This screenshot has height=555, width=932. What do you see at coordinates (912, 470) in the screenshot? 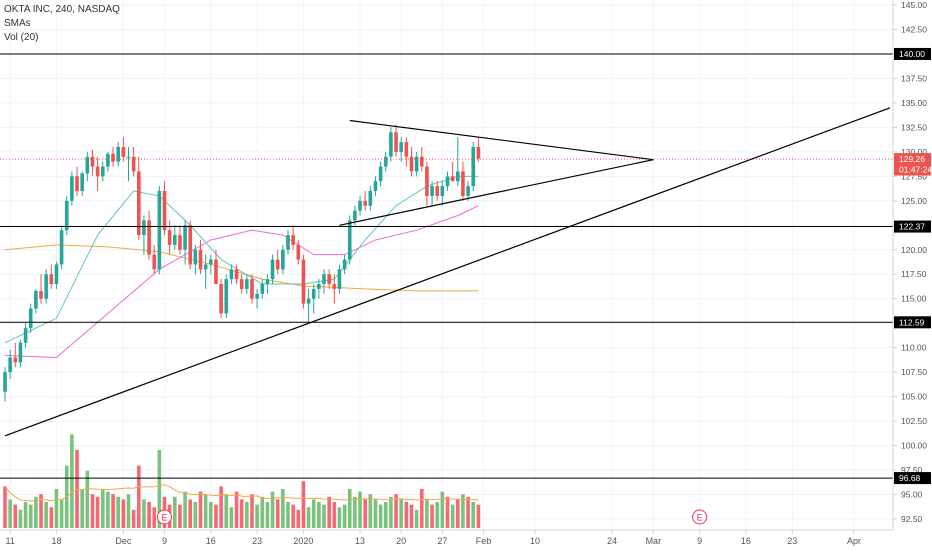
I see `price-axis-label: 97.50` at bounding box center [912, 470].